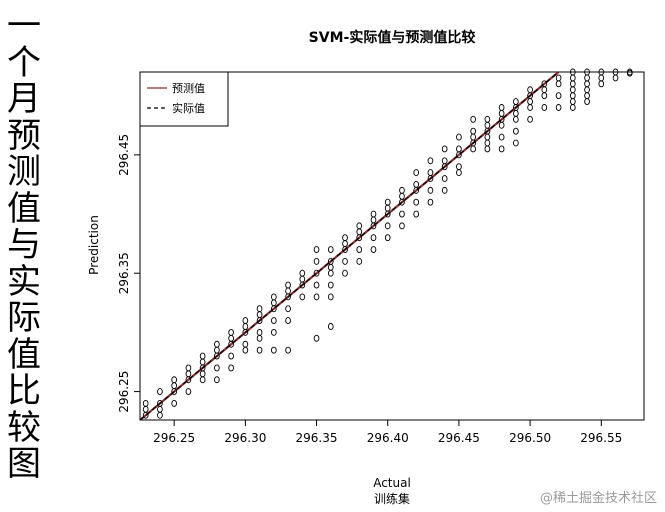 This screenshot has width=665, height=512. Describe the element at coordinates (188, 88) in the screenshot. I see `legend-label-predicted: 预测值` at that location.